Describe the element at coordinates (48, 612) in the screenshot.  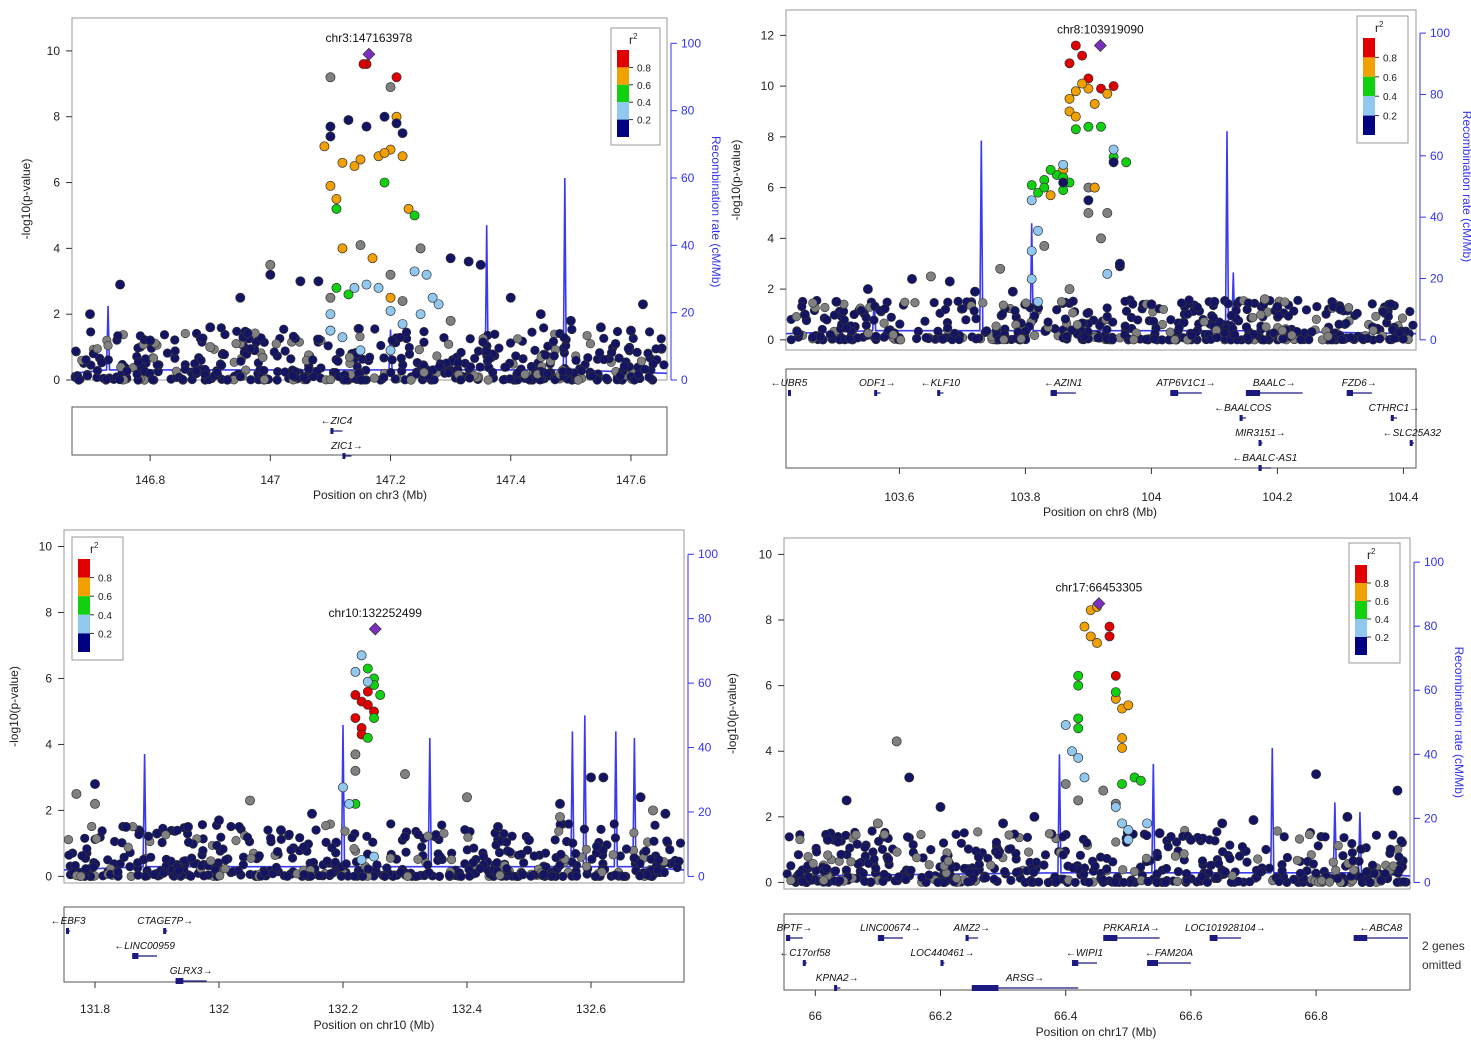
I see `y-tick-label: 8` at that location.